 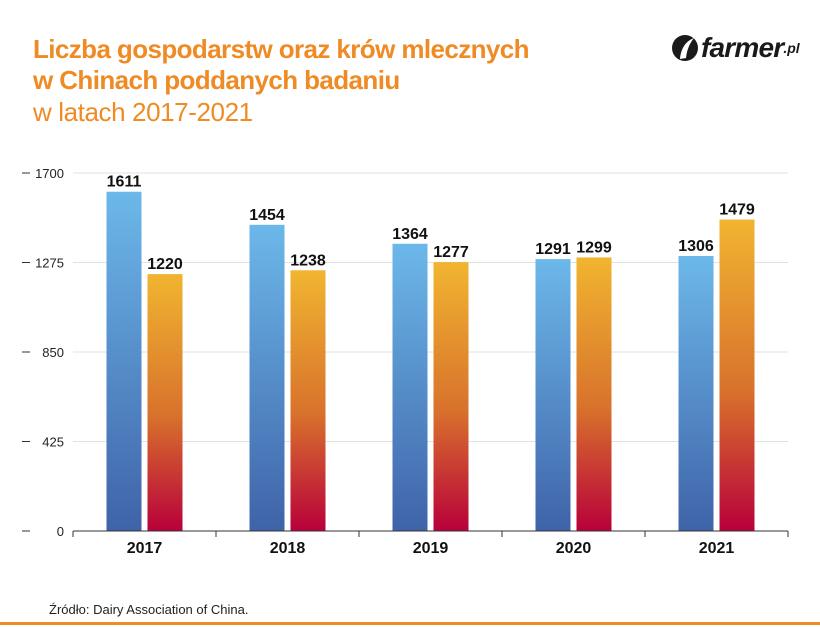 I want to click on data-label: 1364, so click(x=410, y=234).